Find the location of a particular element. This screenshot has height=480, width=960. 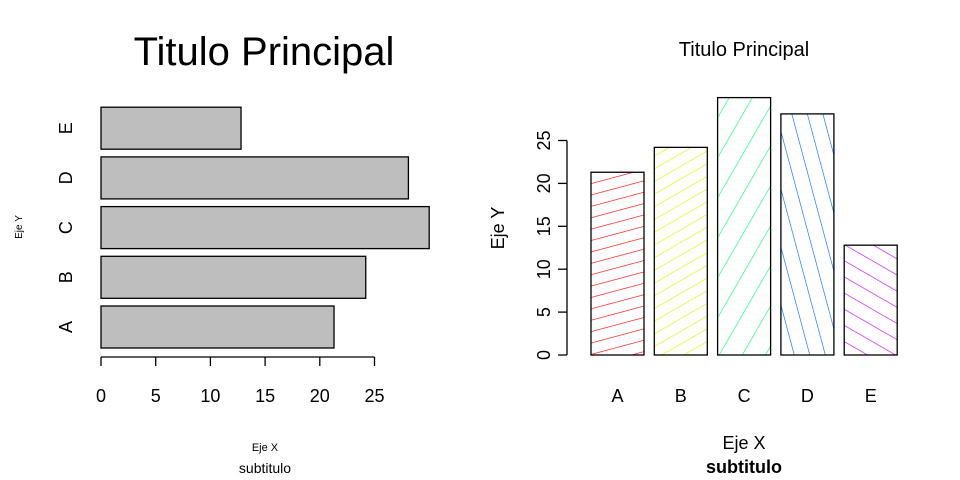

left-bar-A is located at coordinates (217, 327).